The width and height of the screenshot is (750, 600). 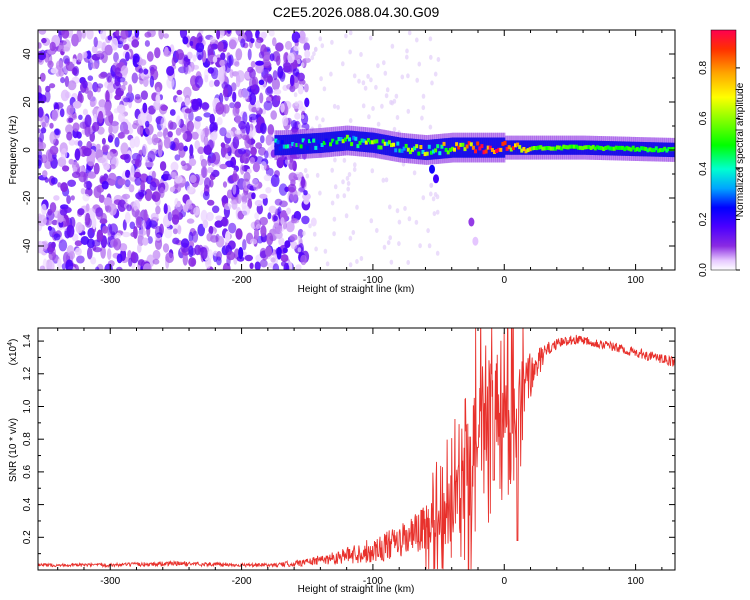 I want to click on colorbar-gradient, so click(x=723, y=150).